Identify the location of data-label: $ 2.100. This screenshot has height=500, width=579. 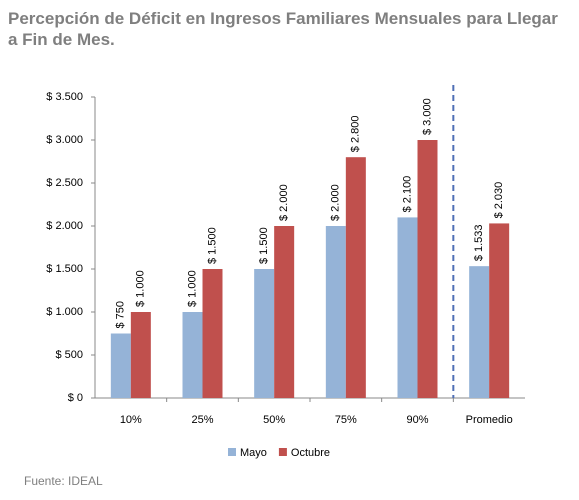
(407, 194).